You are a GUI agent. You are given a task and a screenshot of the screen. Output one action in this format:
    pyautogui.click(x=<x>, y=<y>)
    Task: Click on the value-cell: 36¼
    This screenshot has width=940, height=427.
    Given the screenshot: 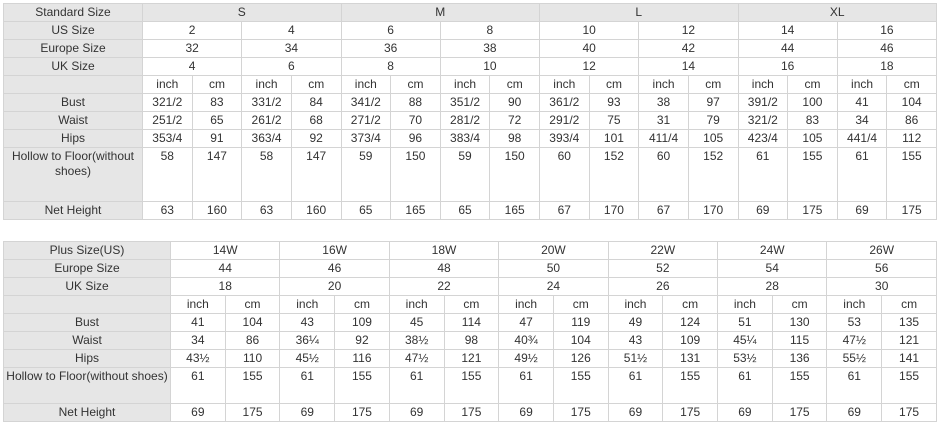 What is the action you would take?
    pyautogui.click(x=307, y=340)
    